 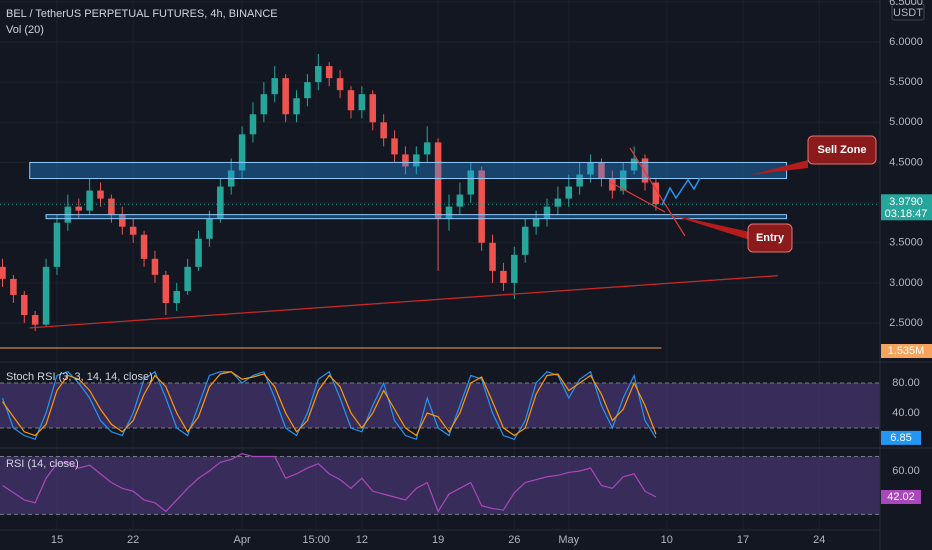 What do you see at coordinates (906, 122) in the screenshot?
I see `y-tick-label: 5.0000` at bounding box center [906, 122].